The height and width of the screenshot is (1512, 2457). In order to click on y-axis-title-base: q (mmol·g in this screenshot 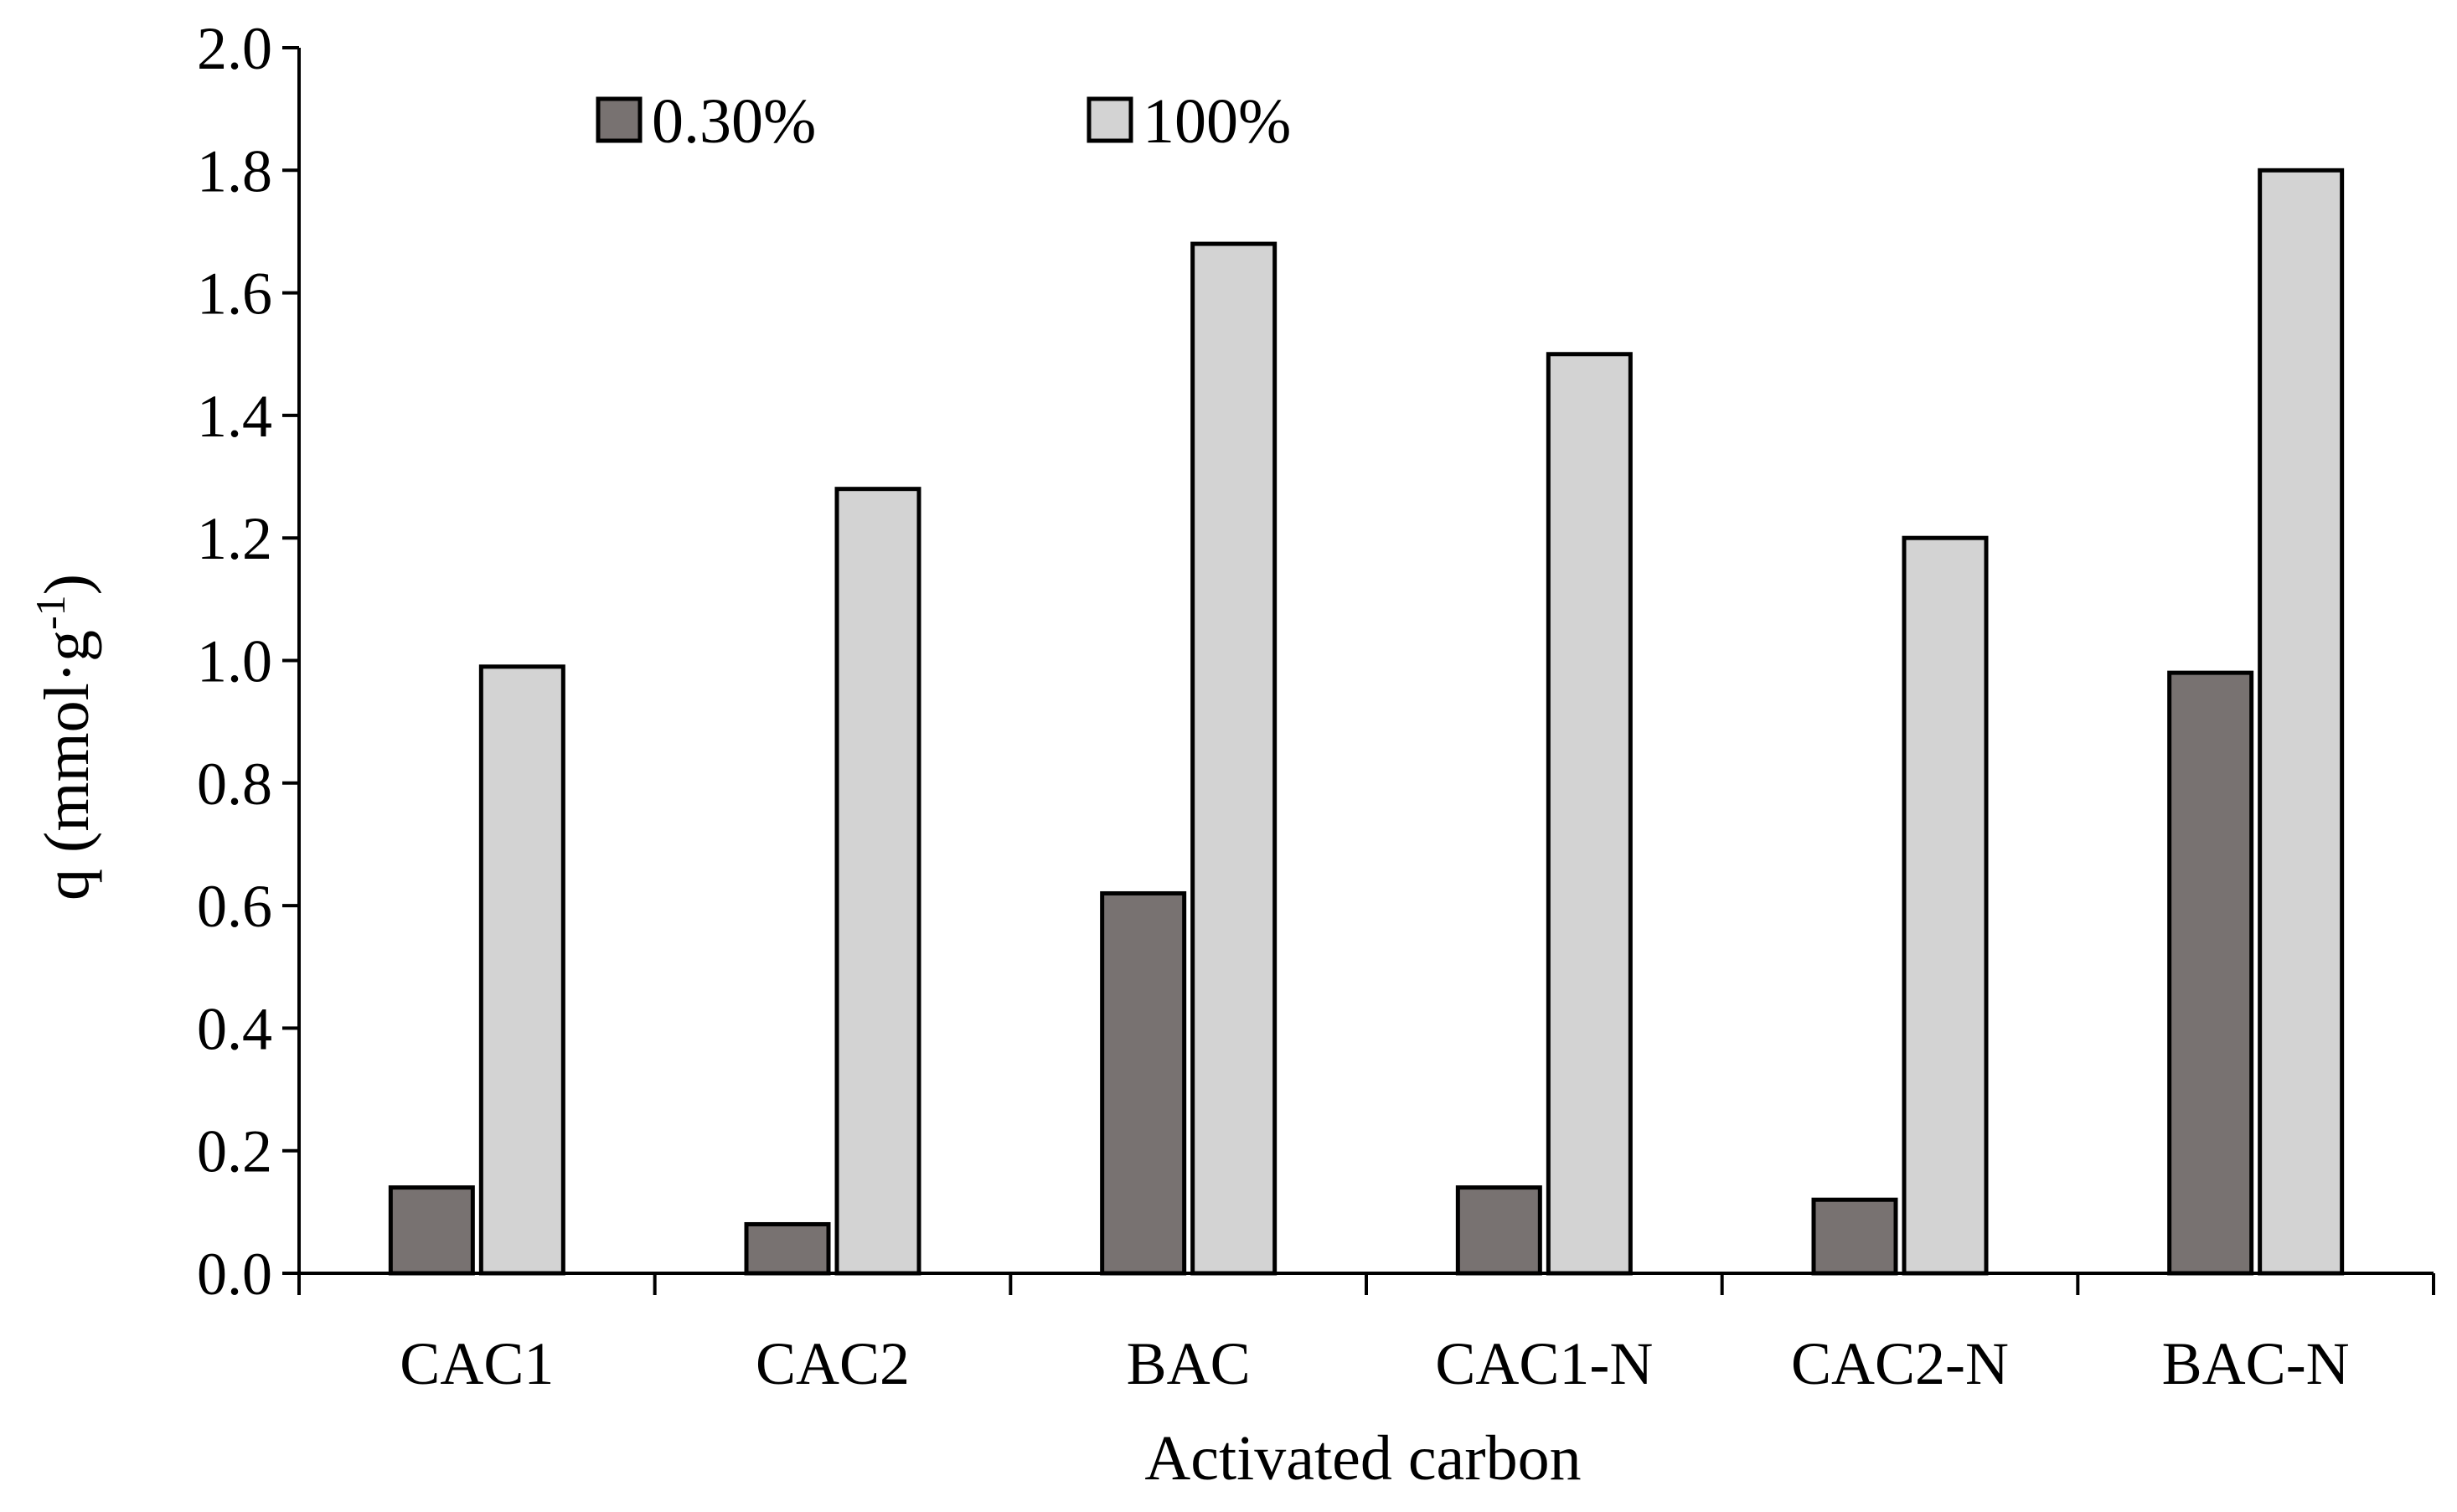, I will do `click(67, 765)`.